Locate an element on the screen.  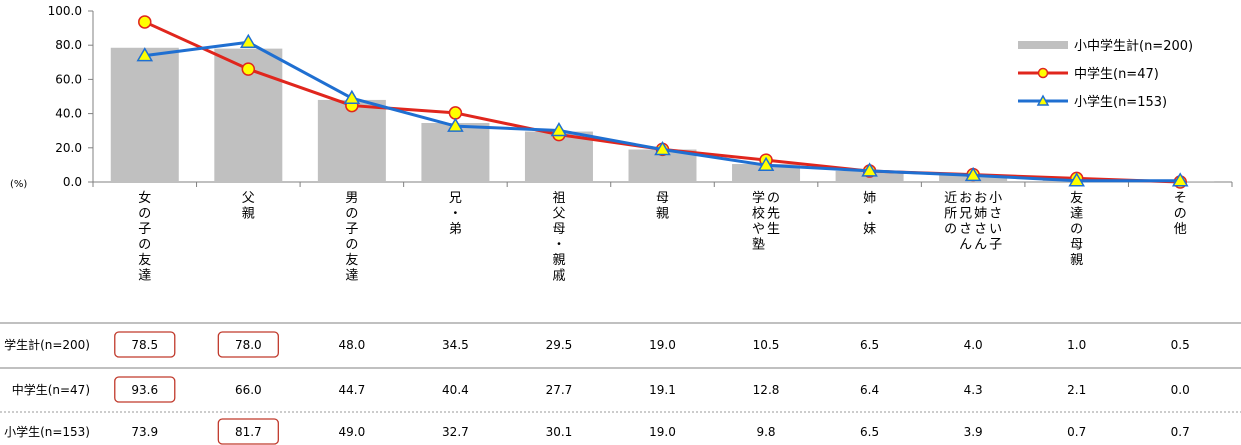
table-row-label: 小学生(n=153) is located at coordinates (47, 431).